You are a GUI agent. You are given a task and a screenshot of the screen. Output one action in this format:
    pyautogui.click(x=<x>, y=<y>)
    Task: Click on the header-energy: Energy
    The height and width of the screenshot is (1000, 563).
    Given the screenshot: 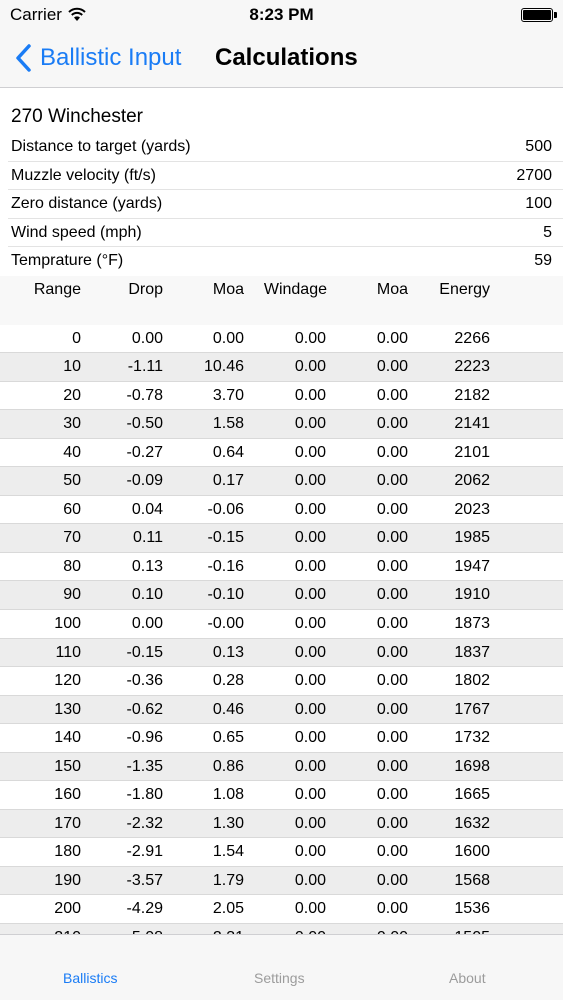 What is the action you would take?
    pyautogui.click(x=464, y=289)
    